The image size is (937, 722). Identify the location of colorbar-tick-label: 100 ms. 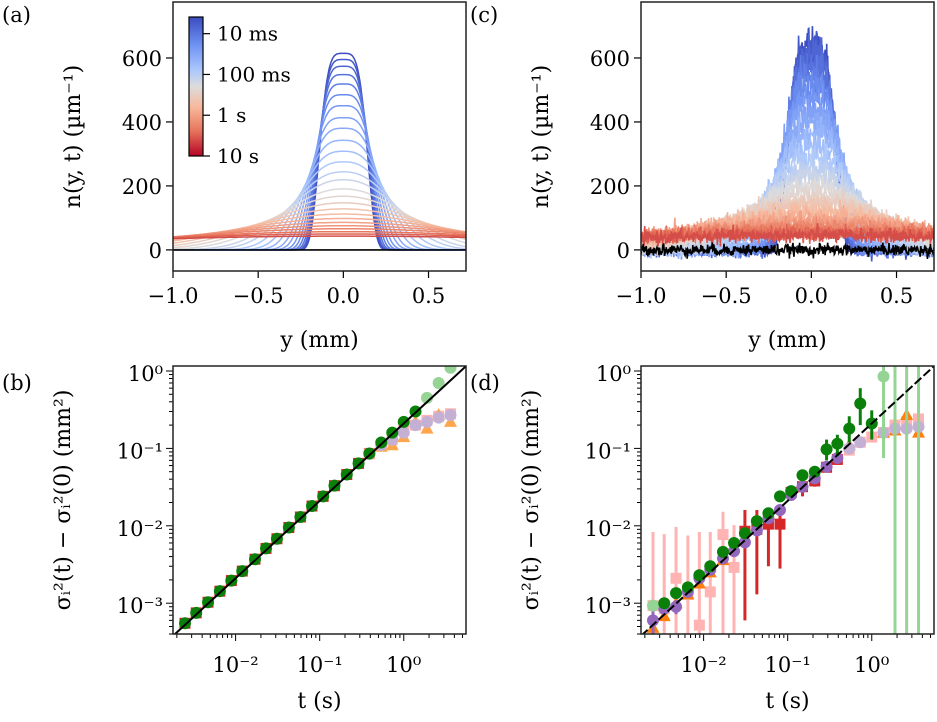
(254, 74).